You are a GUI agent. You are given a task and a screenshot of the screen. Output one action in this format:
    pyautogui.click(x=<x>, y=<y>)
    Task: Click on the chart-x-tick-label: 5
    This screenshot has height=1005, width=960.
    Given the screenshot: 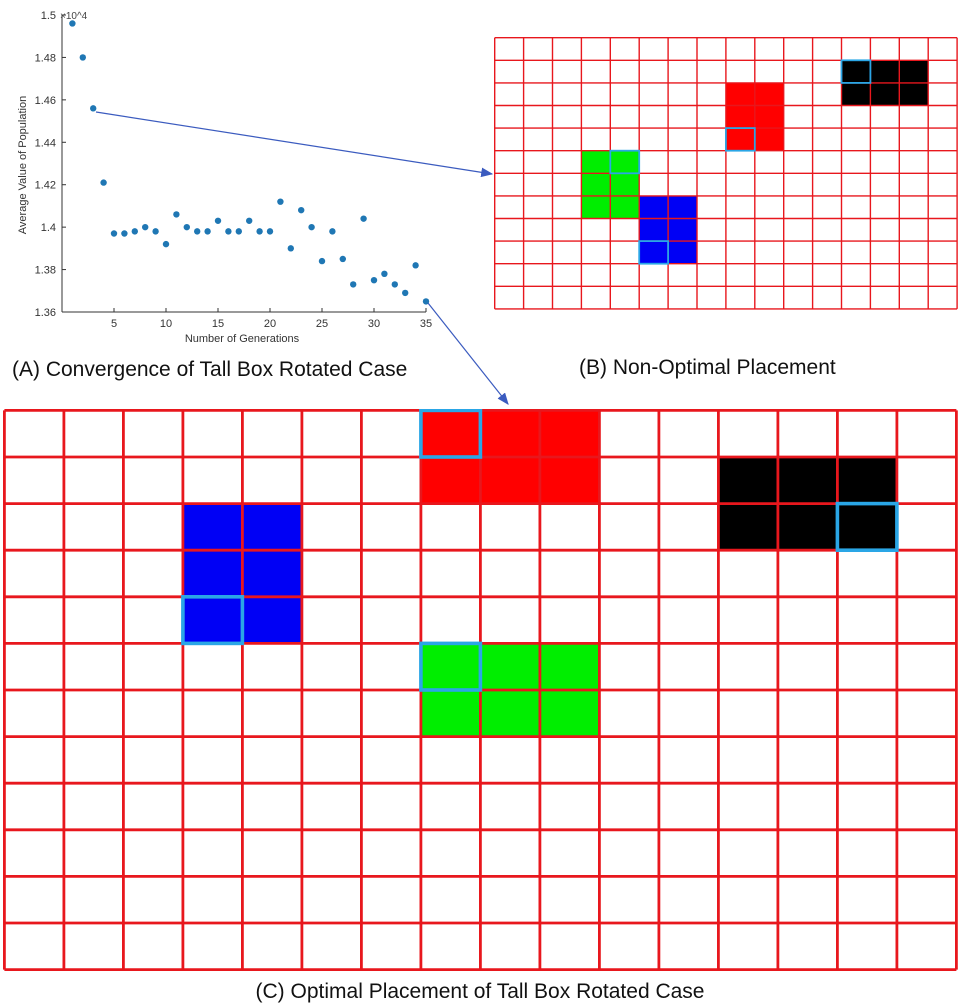 What is the action you would take?
    pyautogui.click(x=114, y=324)
    